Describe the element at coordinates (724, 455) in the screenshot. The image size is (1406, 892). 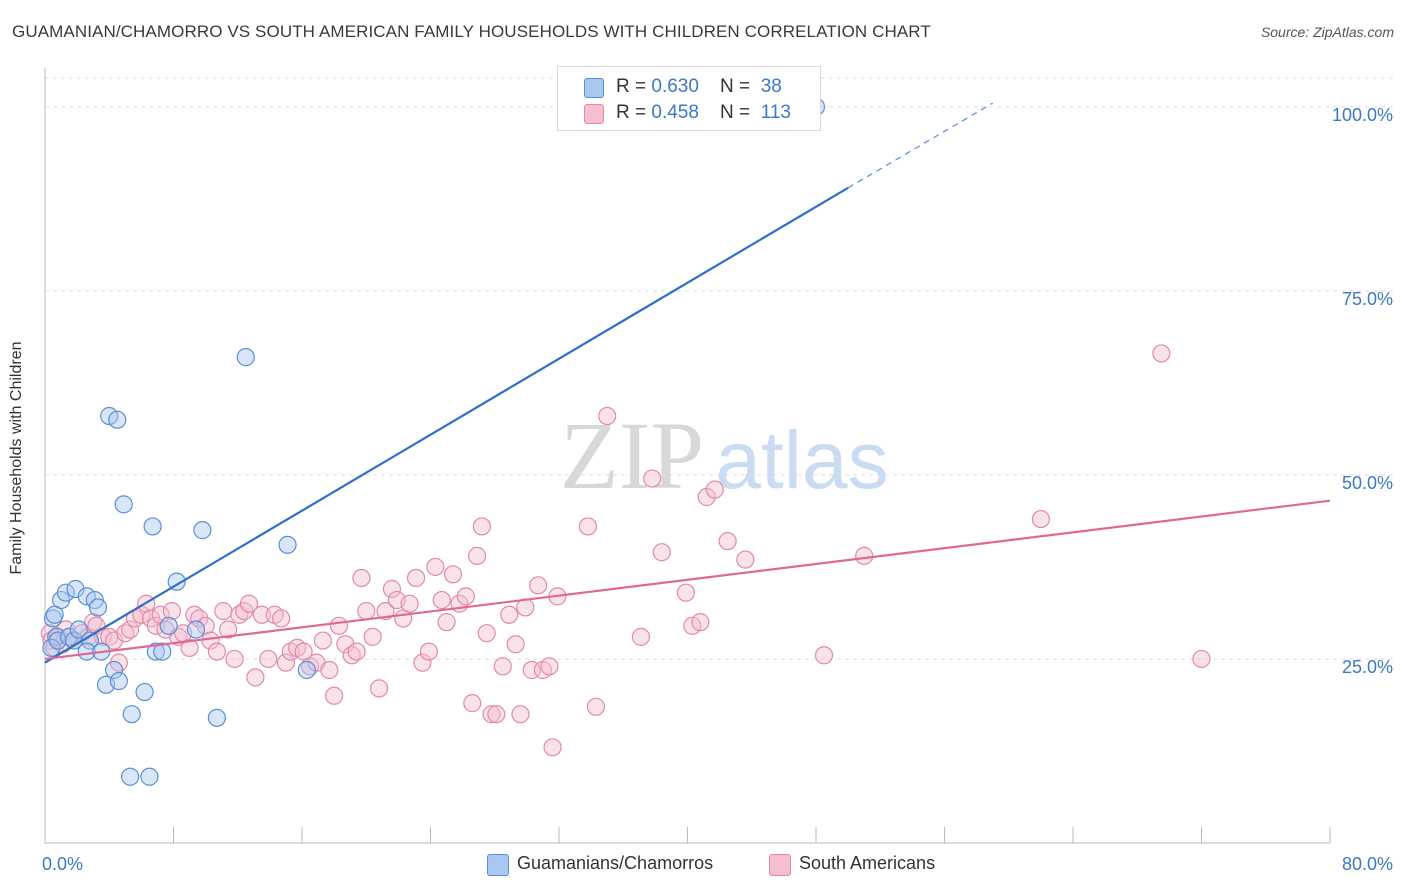
I see `watermark: ZIP atlas` at that location.